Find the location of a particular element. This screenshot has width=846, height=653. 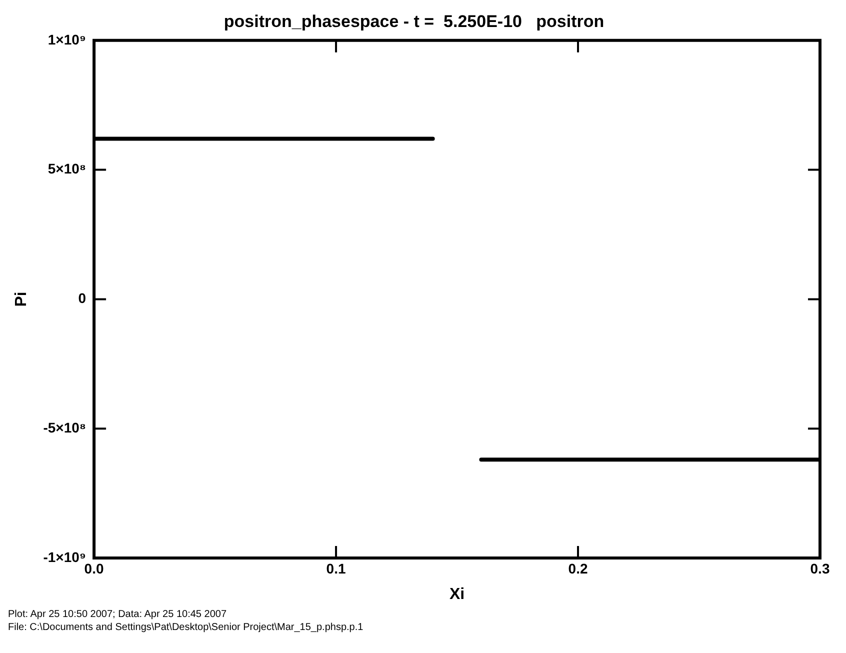

x-tick-label: 0.2 is located at coordinates (578, 568).